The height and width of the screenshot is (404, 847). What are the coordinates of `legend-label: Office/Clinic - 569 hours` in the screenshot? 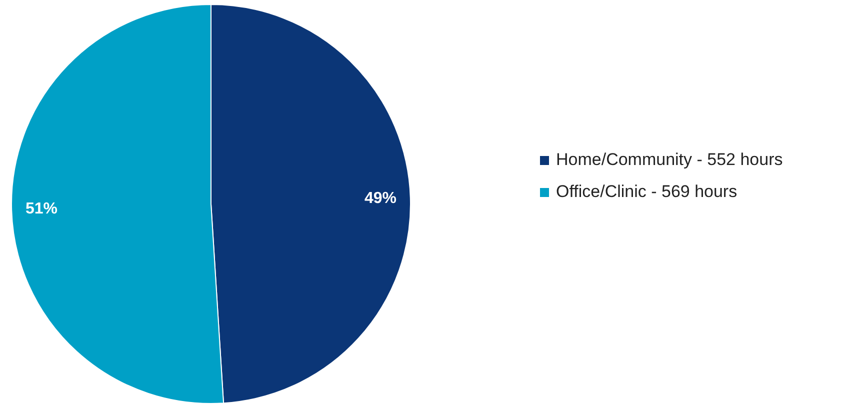 It's located at (647, 192).